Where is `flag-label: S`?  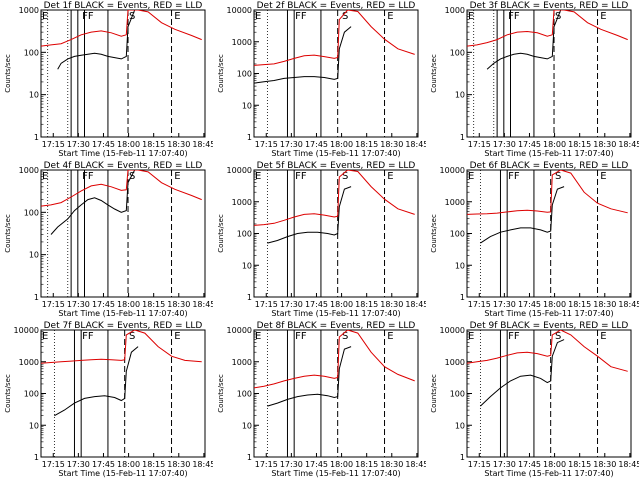 flag-label: S is located at coordinates (345, 16).